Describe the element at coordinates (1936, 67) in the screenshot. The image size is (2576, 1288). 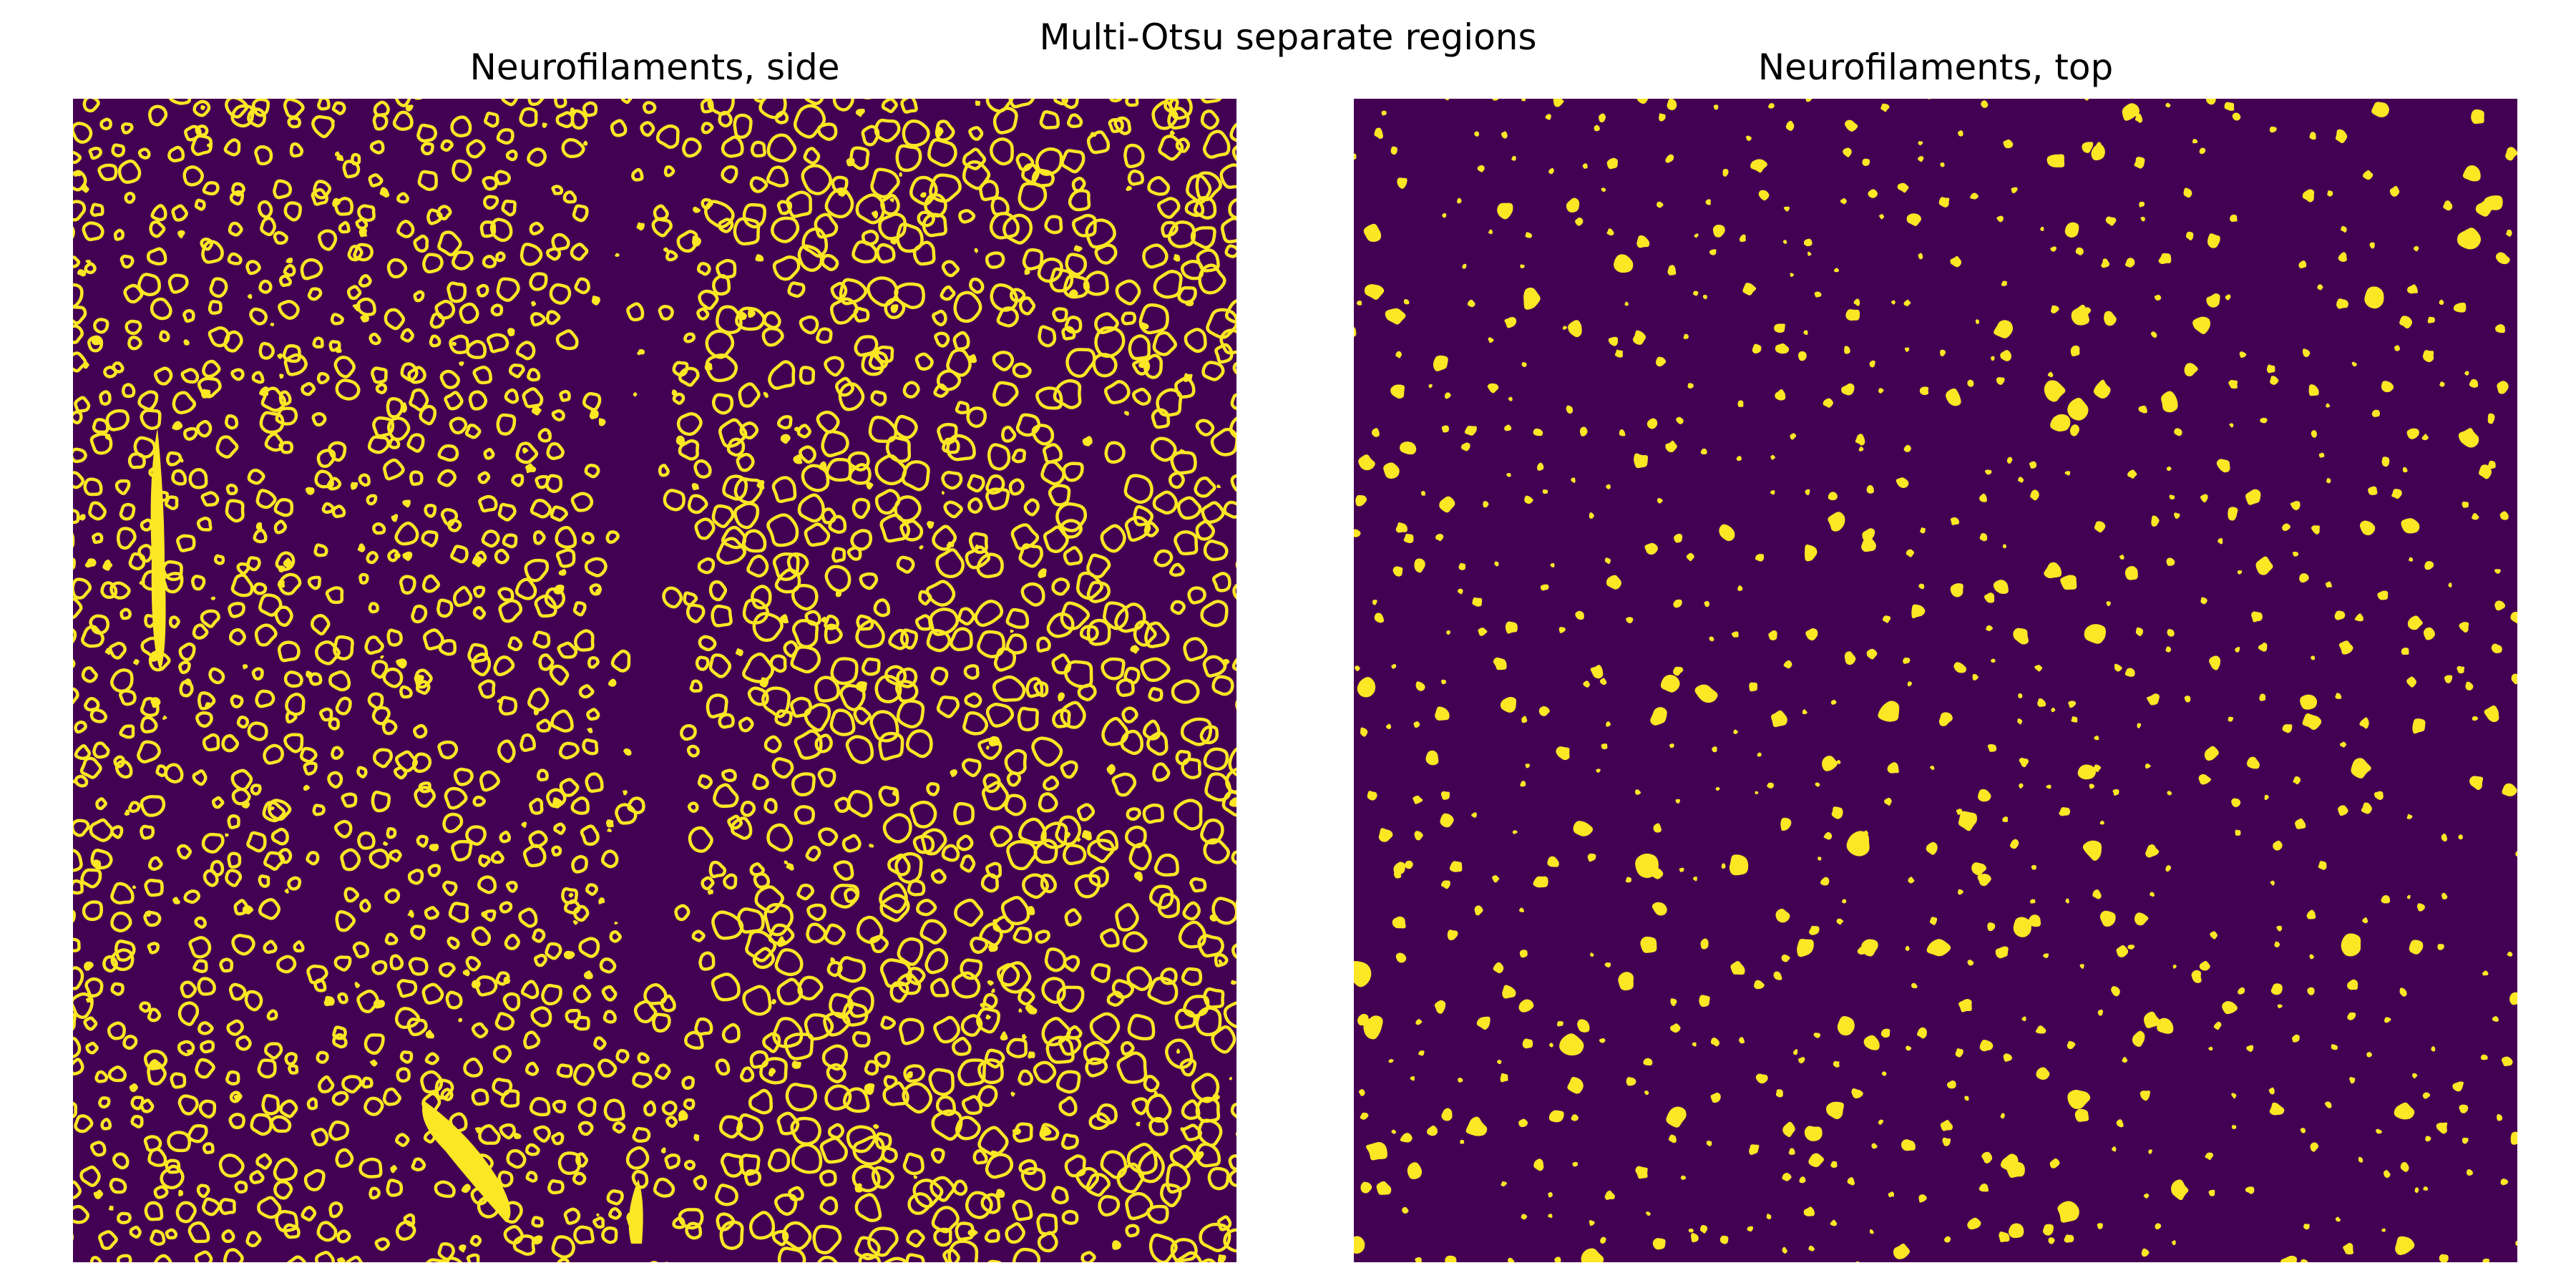
I see `right-panel-title: Neurofilaments, top` at that location.